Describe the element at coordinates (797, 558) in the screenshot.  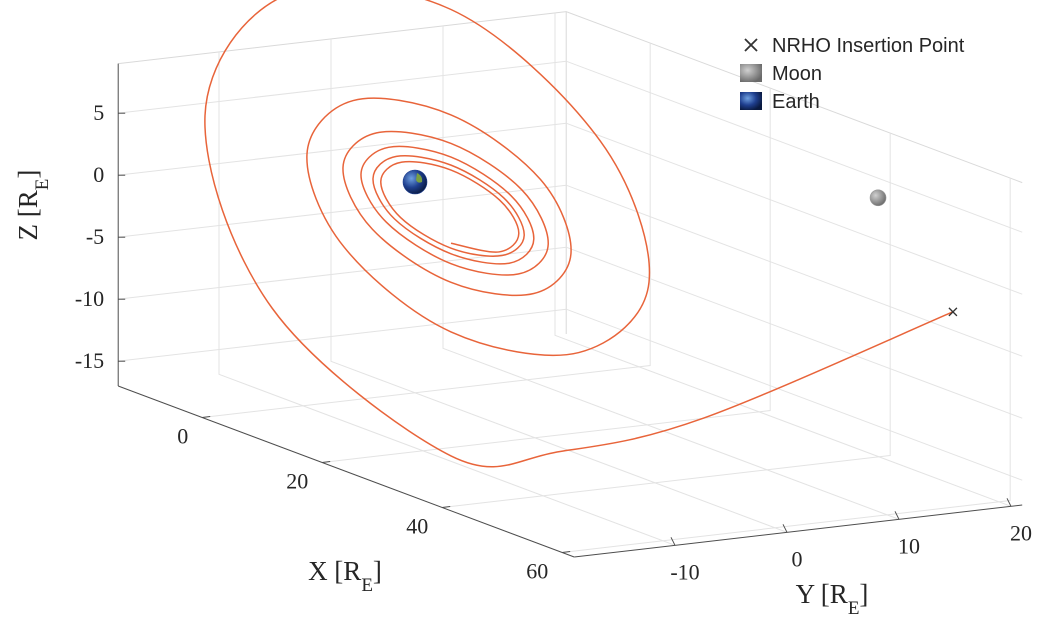
I see `y-tick-label: 0` at that location.